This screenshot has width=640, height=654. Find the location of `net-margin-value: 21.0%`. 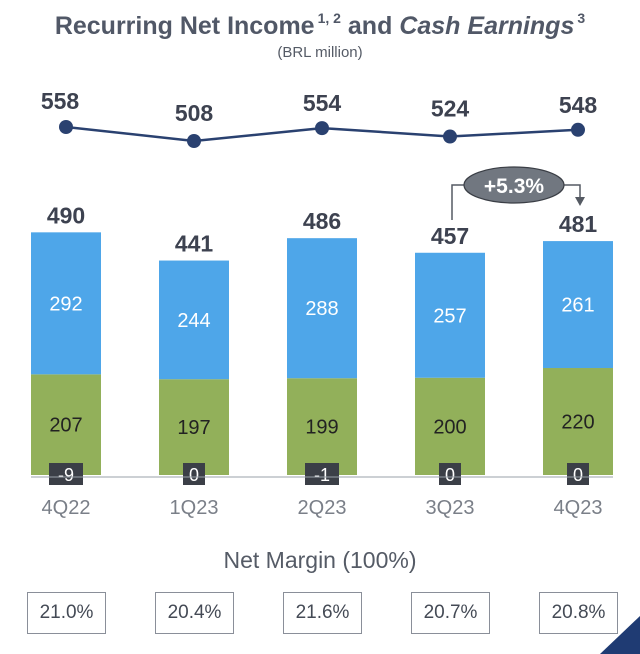

net-margin-value: 21.0% is located at coordinates (66, 613).